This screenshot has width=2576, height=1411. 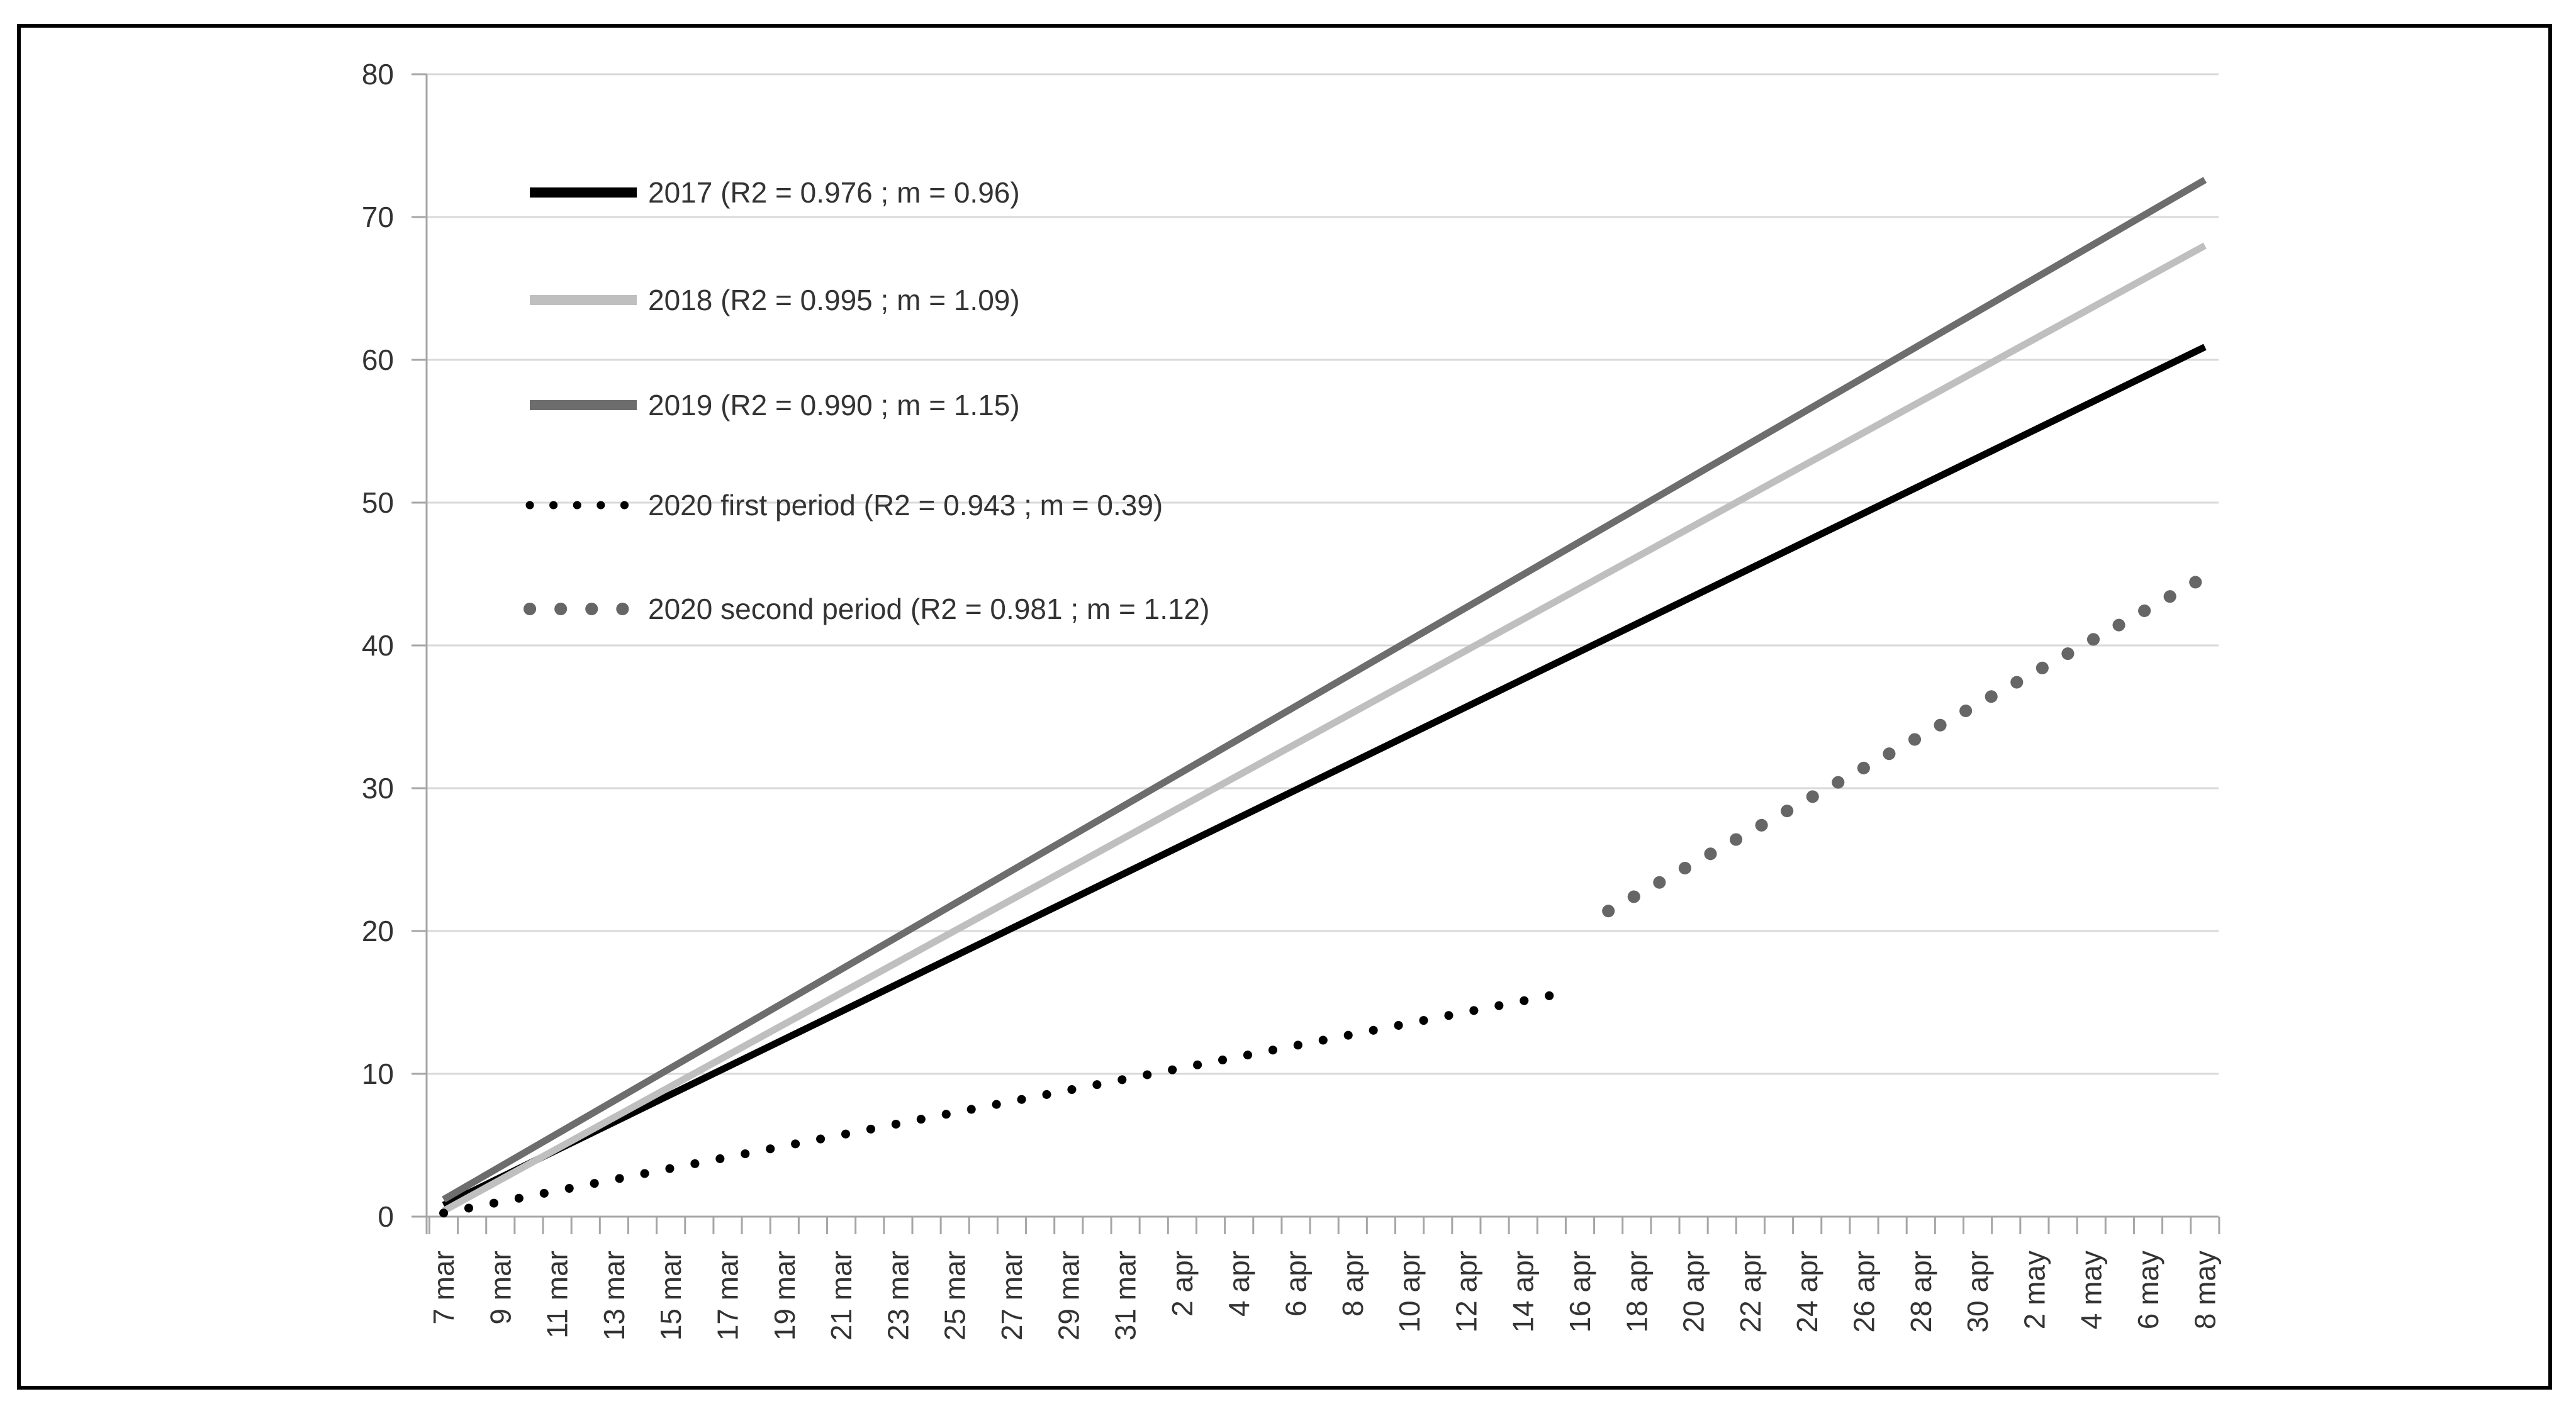 What do you see at coordinates (614, 1296) in the screenshot?
I see `x-tick-label: 13 mar` at bounding box center [614, 1296].